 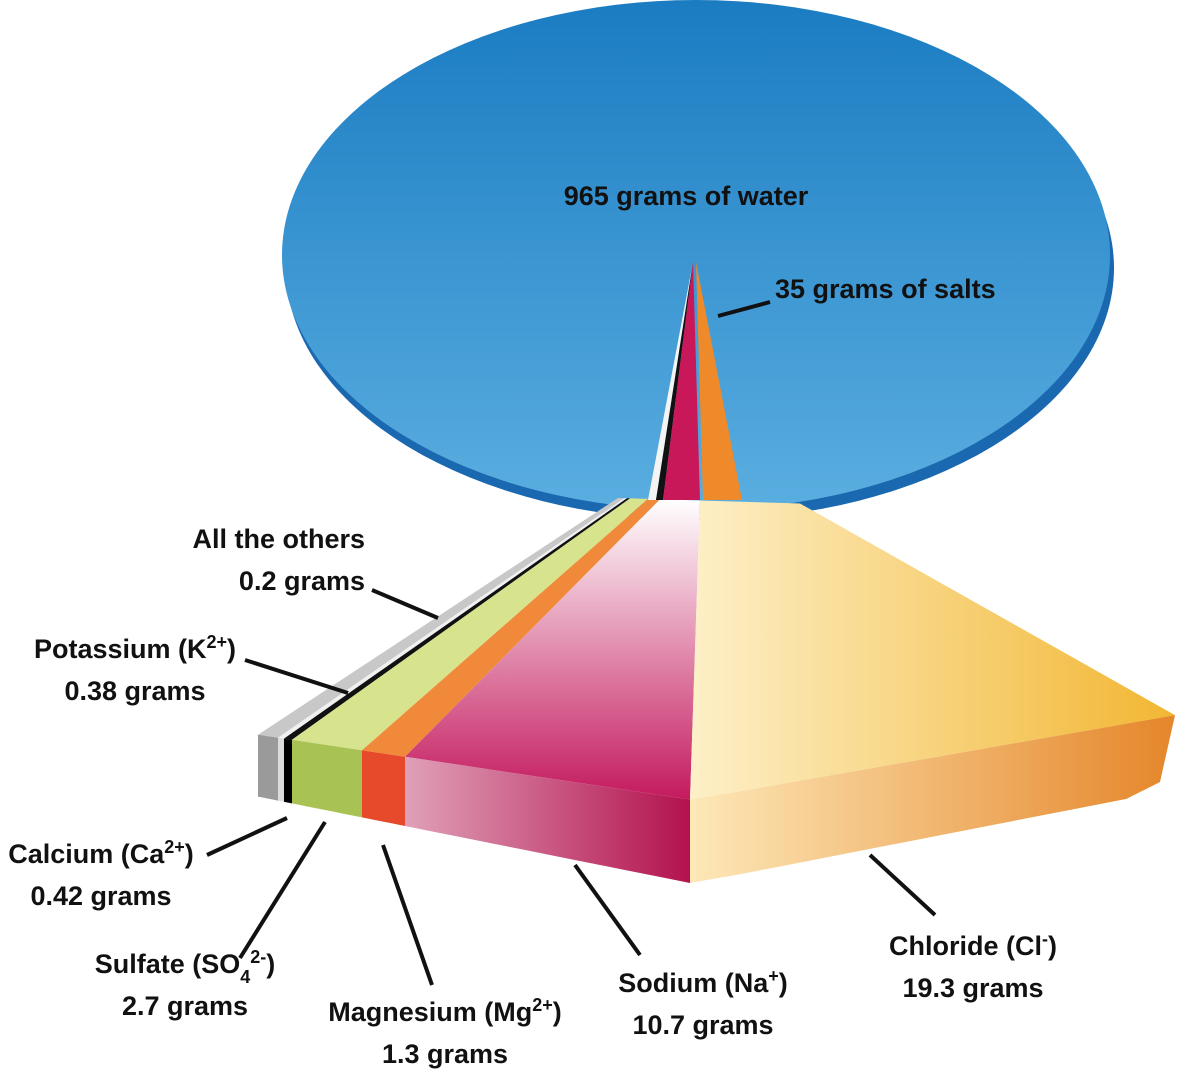 What do you see at coordinates (168, 964) in the screenshot?
I see `name-part: Sulfate (SO` at bounding box center [168, 964].